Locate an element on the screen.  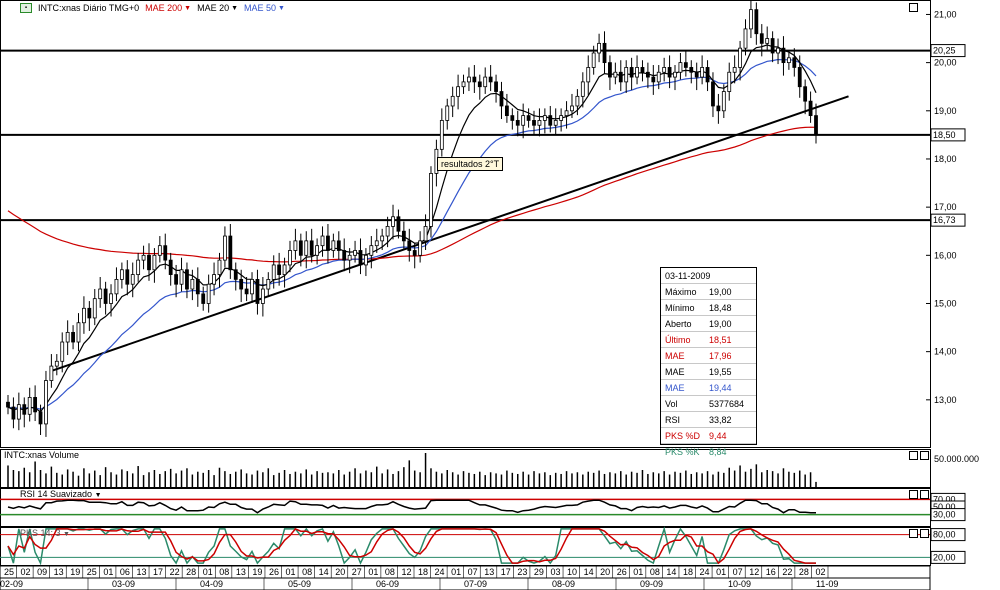
level-marker is located at coordinates (948, 135).